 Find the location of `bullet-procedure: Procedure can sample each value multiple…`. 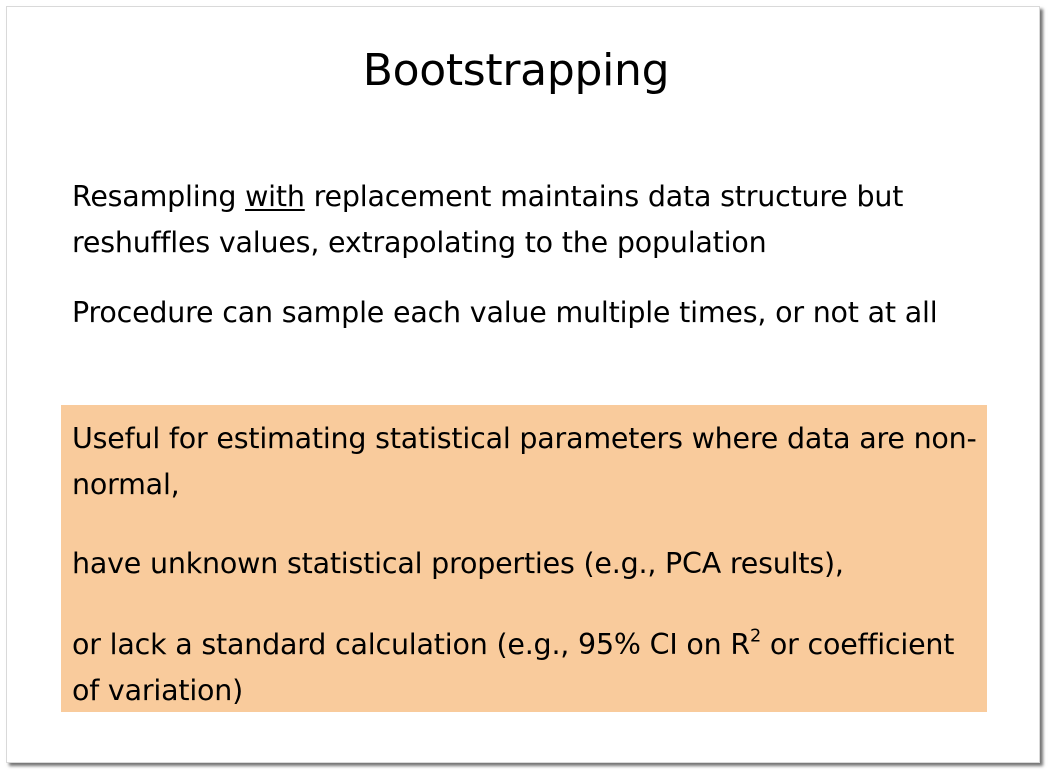

bullet-procedure: Procedure can sample each value multiple… is located at coordinates (505, 312).